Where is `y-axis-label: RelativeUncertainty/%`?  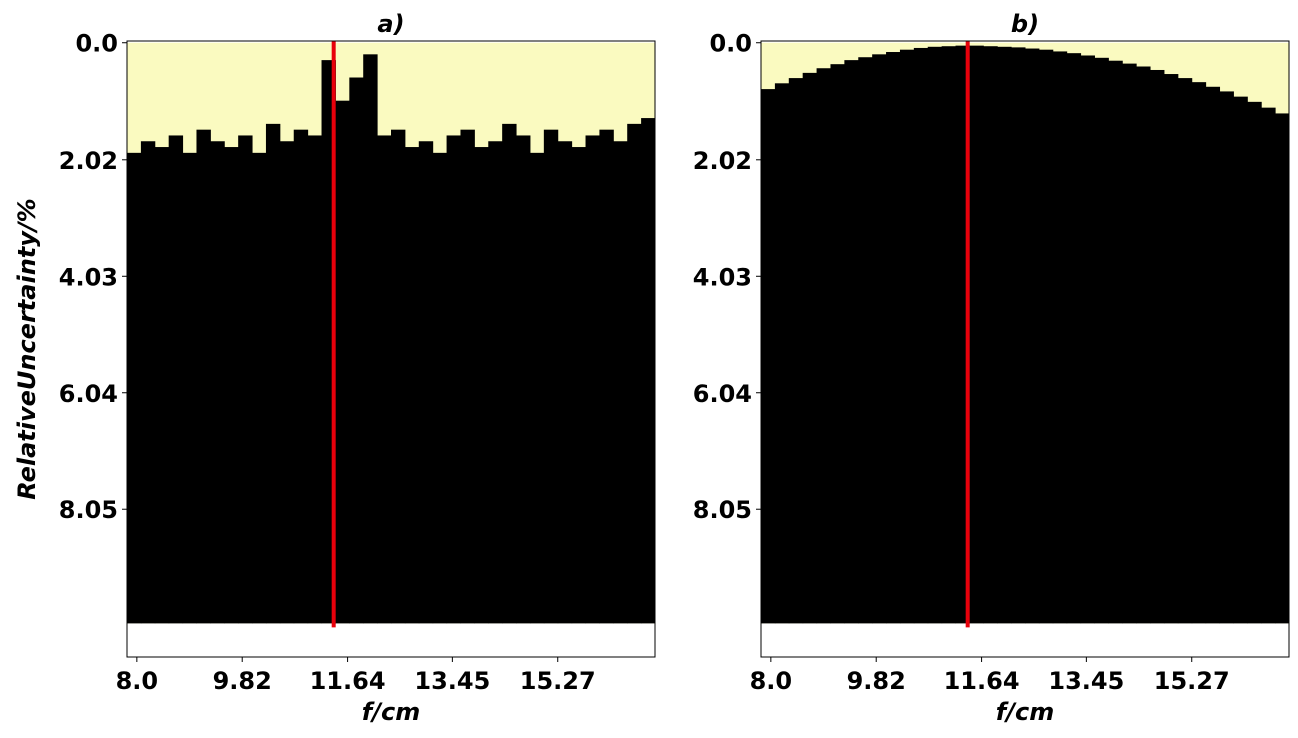 y-axis-label: RelativeUncertainty/% is located at coordinates (27, 348).